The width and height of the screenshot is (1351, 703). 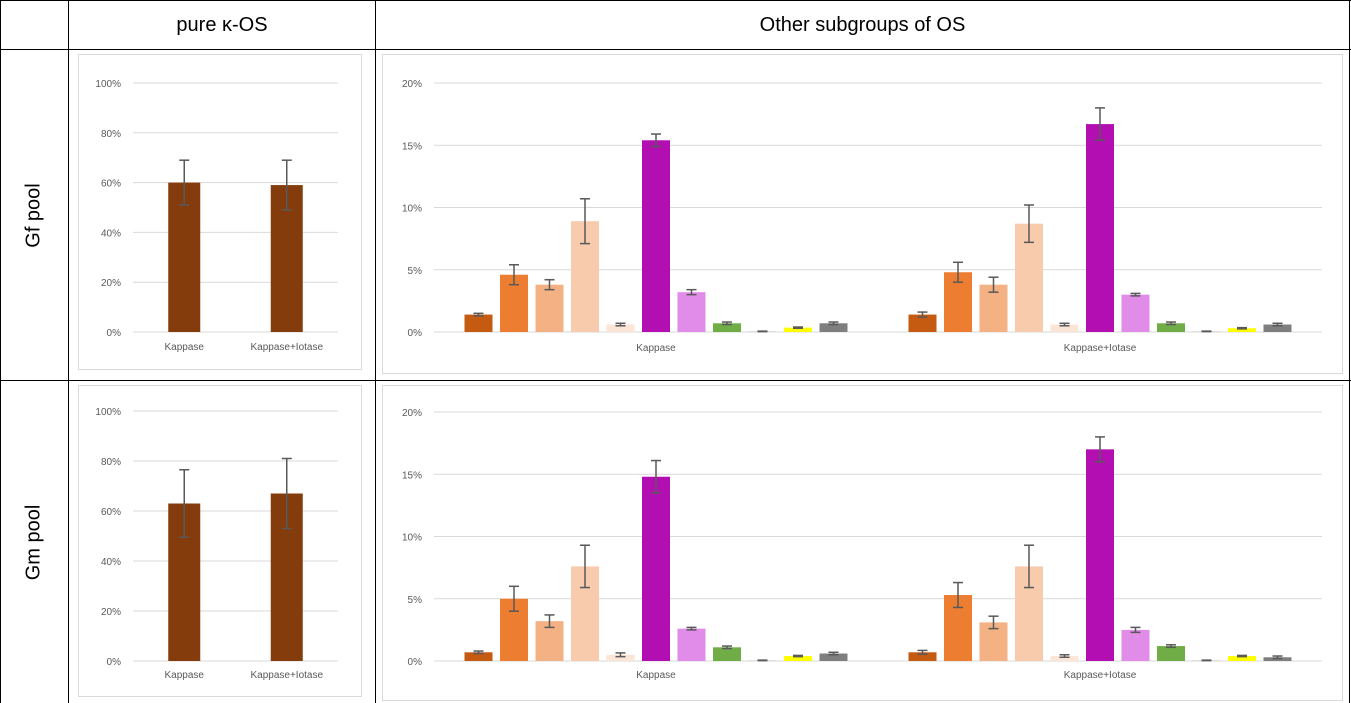 I want to click on chart-gf-pure-svg: 0% 20% 40% 60% 80% 100% Kappase Kappase+Iotase, so click(x=220, y=212).